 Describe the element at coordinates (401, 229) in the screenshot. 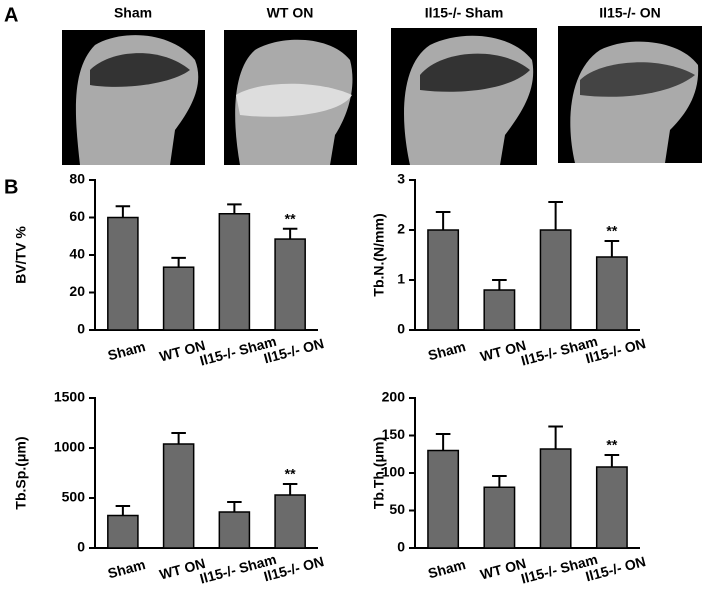

I see `y-tick-label: 2` at that location.